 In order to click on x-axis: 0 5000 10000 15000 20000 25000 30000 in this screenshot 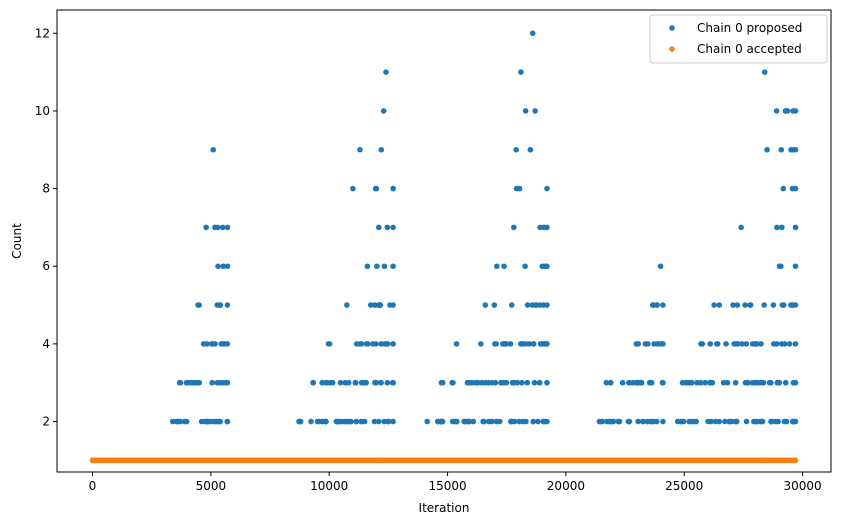, I will do `click(455, 482)`.